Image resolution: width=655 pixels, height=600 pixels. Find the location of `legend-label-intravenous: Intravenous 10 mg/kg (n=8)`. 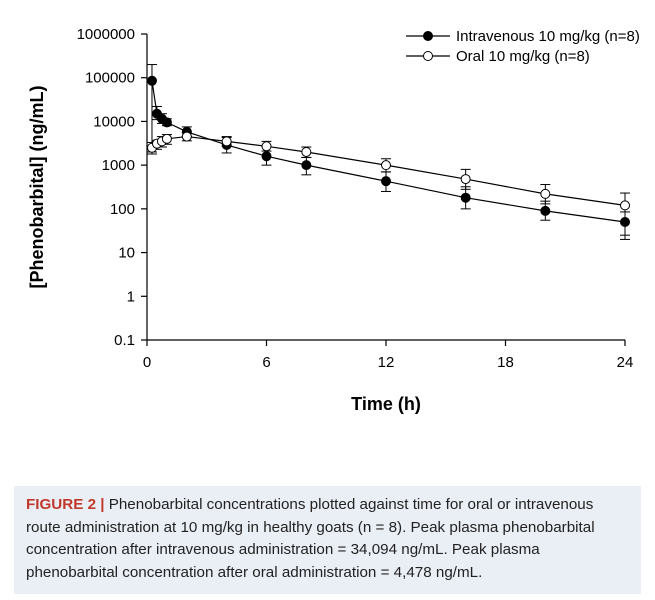

legend-label-intravenous: Intravenous 10 mg/kg (n=8) is located at coordinates (548, 36).